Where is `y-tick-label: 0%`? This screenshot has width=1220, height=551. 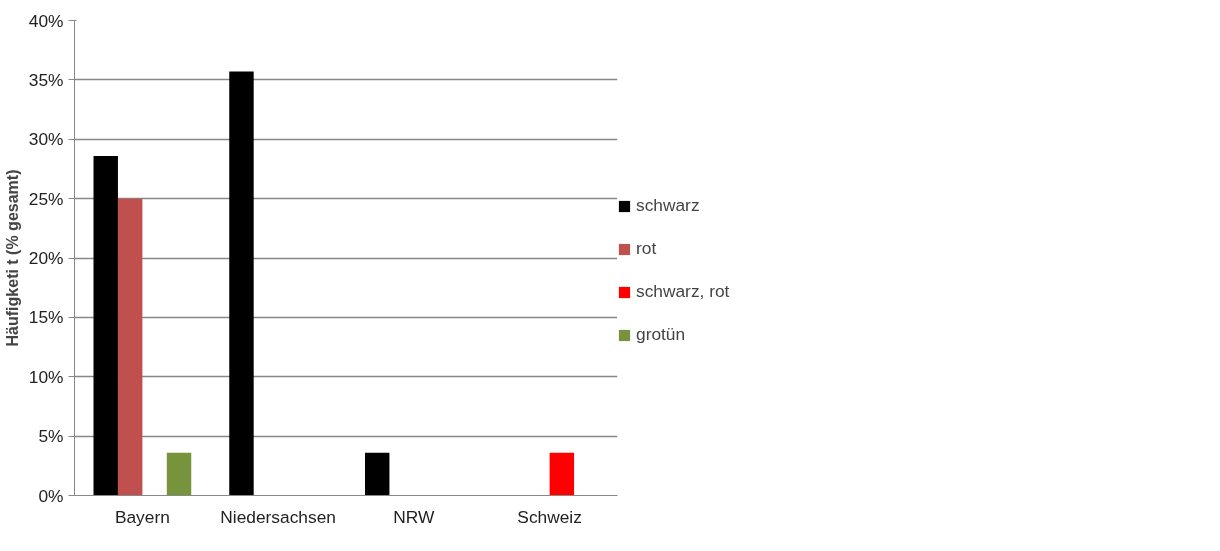 y-tick-label: 0% is located at coordinates (51, 495).